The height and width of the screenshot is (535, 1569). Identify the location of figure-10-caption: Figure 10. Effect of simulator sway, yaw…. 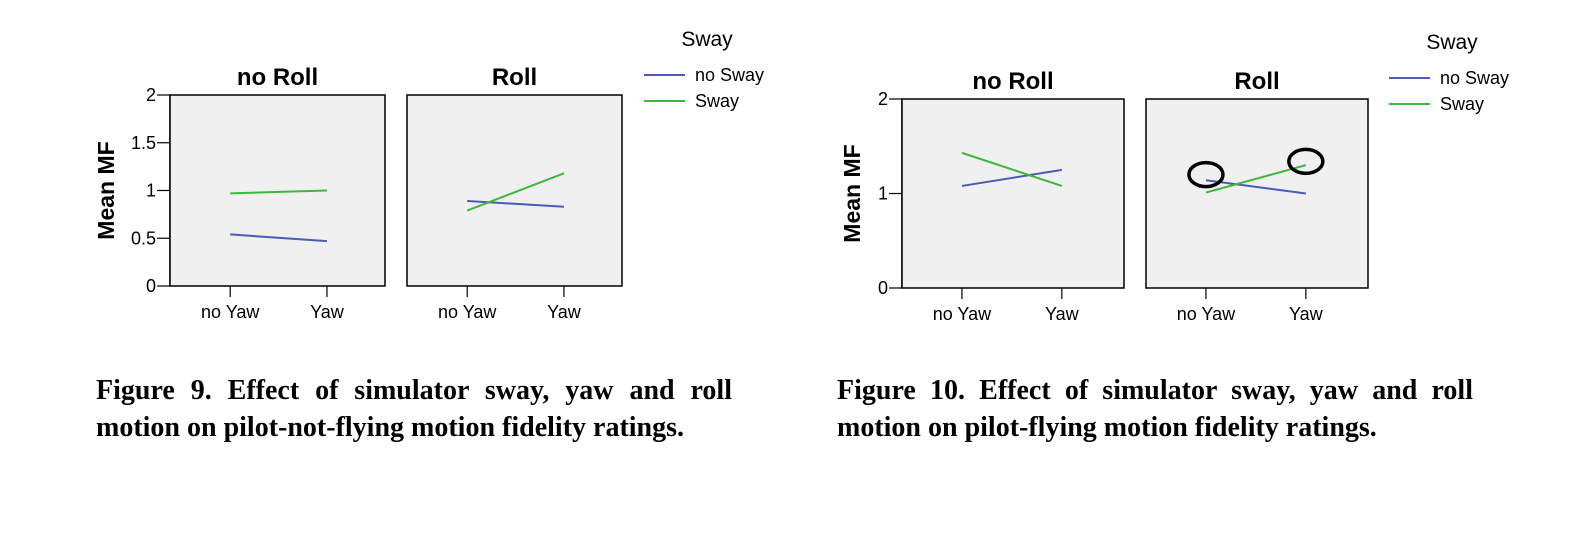
(1155, 409).